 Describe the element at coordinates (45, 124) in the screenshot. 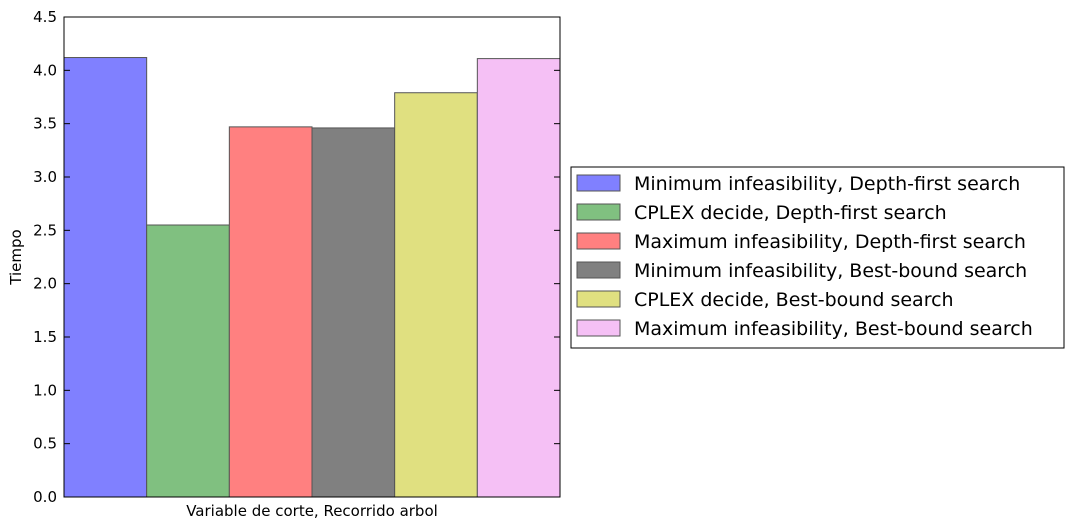

I see `y-tick-label: 3.5` at that location.